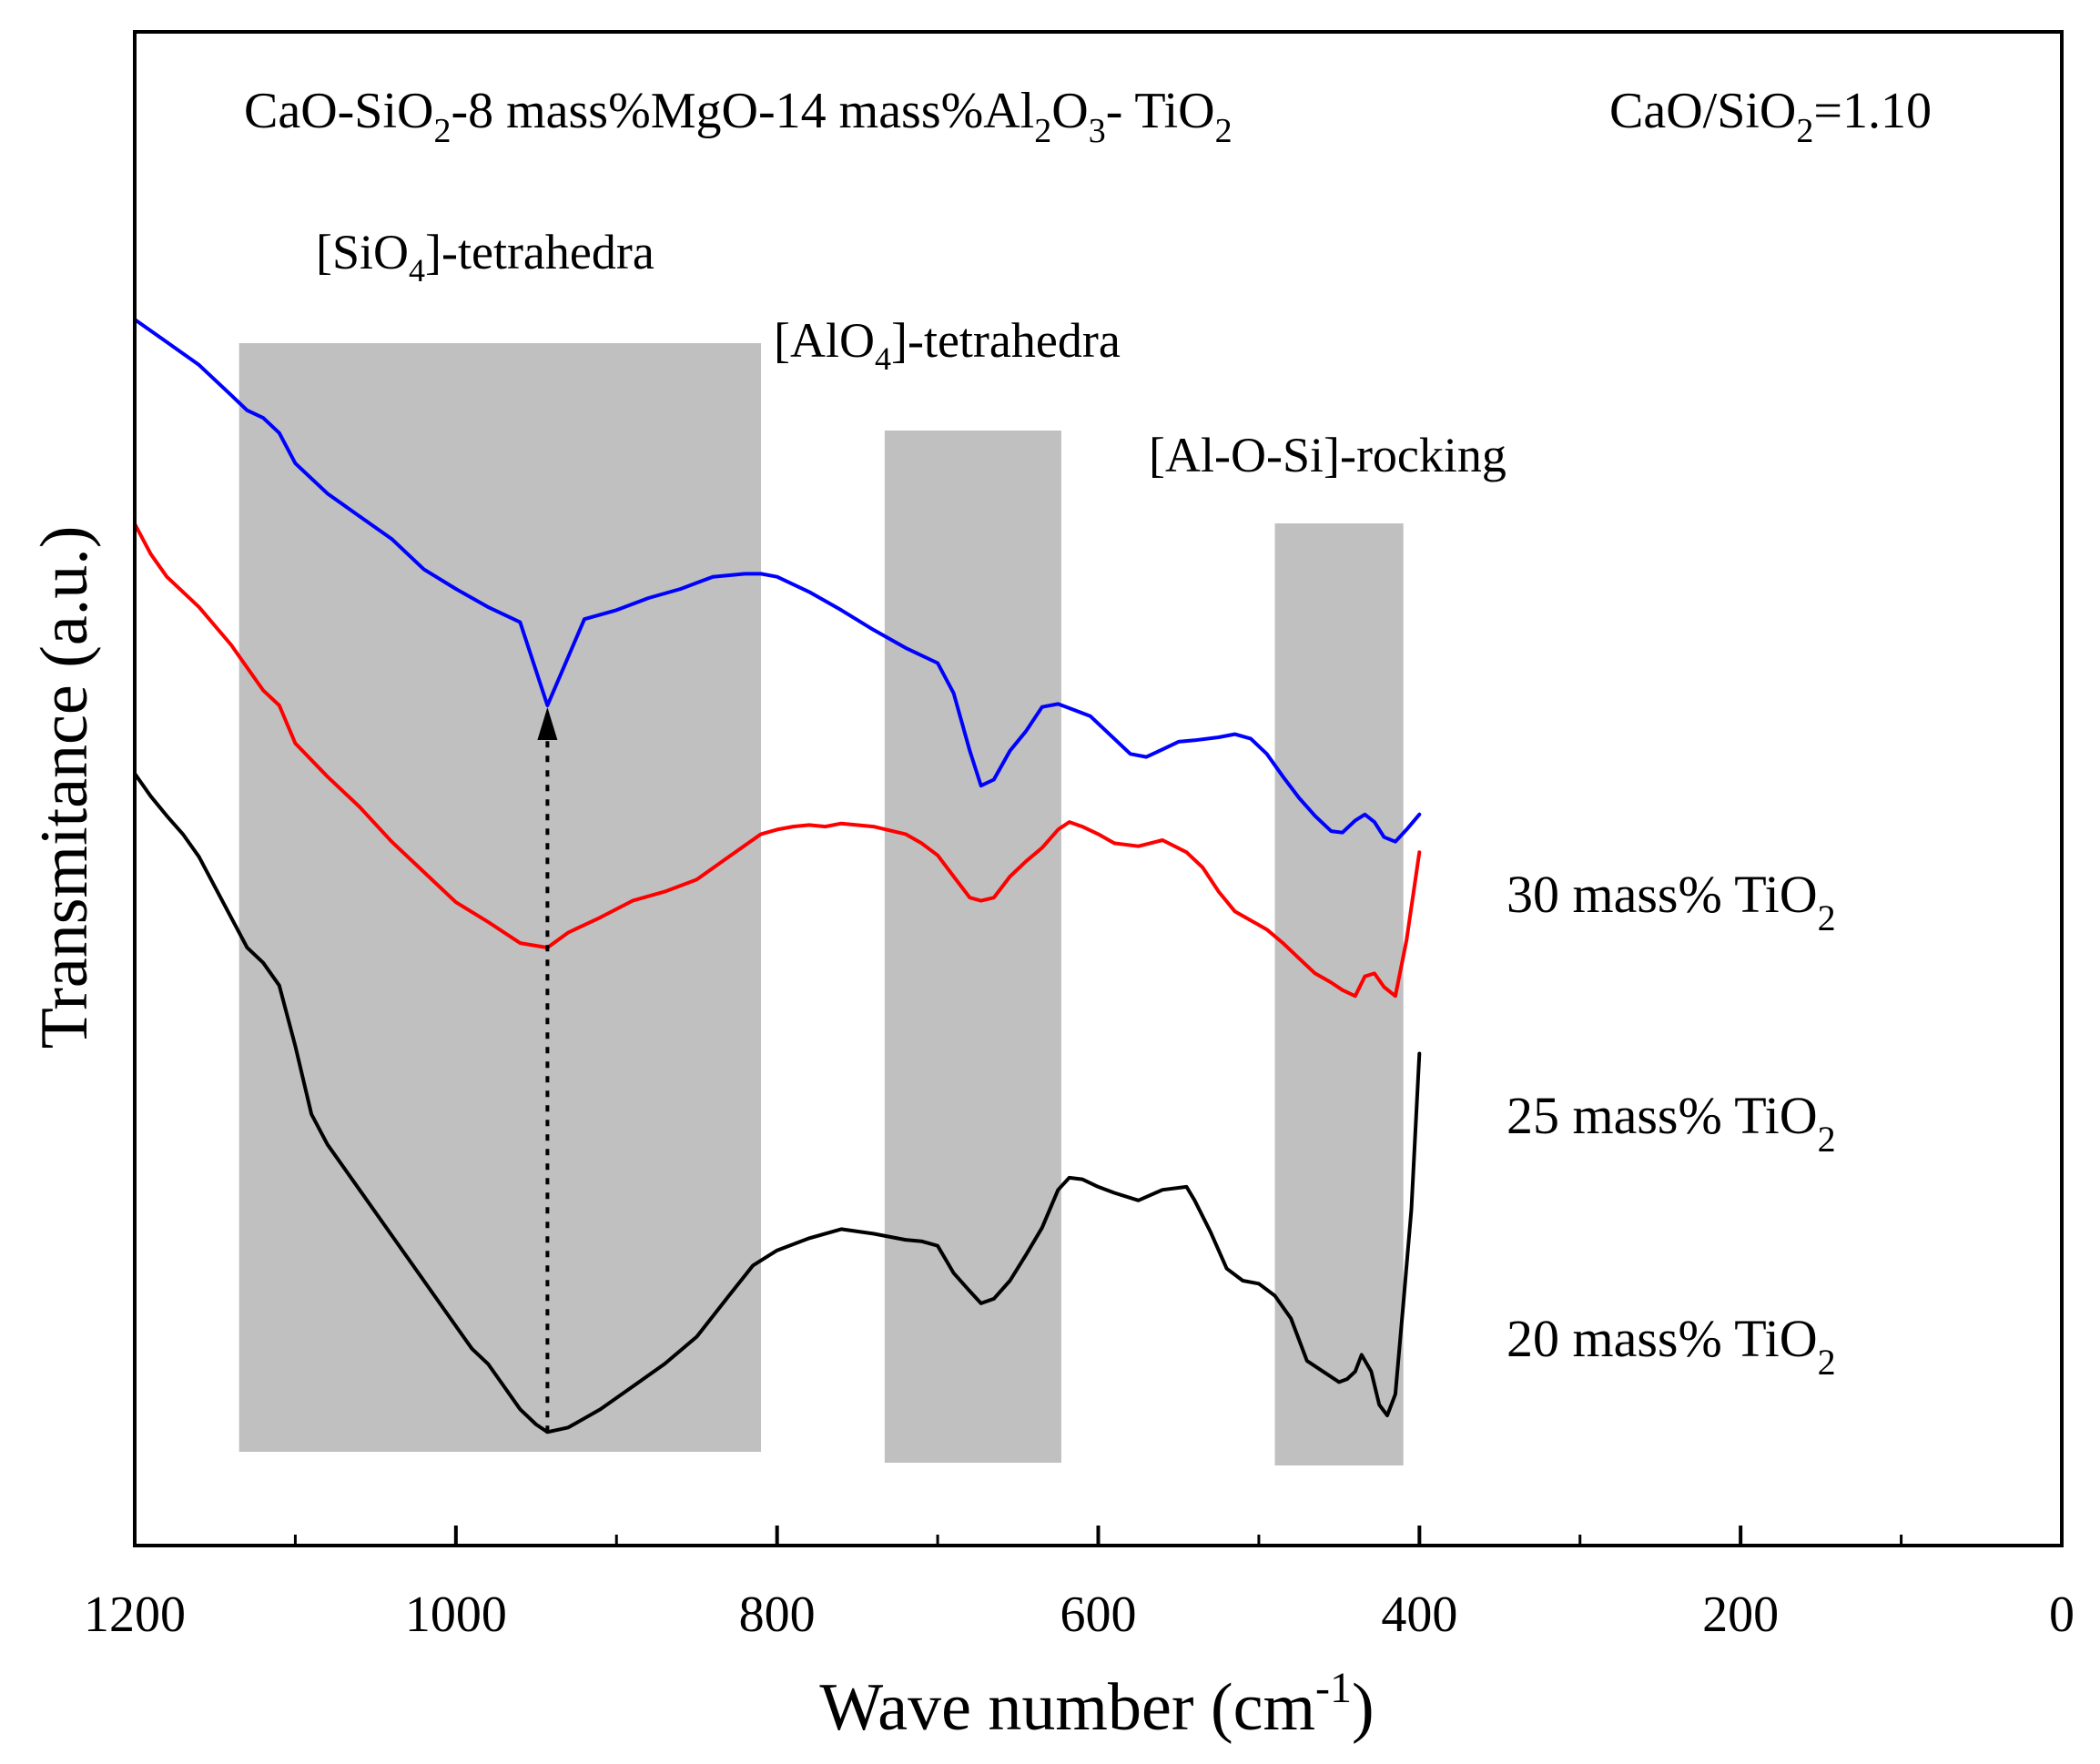 The height and width of the screenshot is (1764, 2100). What do you see at coordinates (1419, 1615) in the screenshot?
I see `x-tick-label: 400` at bounding box center [1419, 1615].